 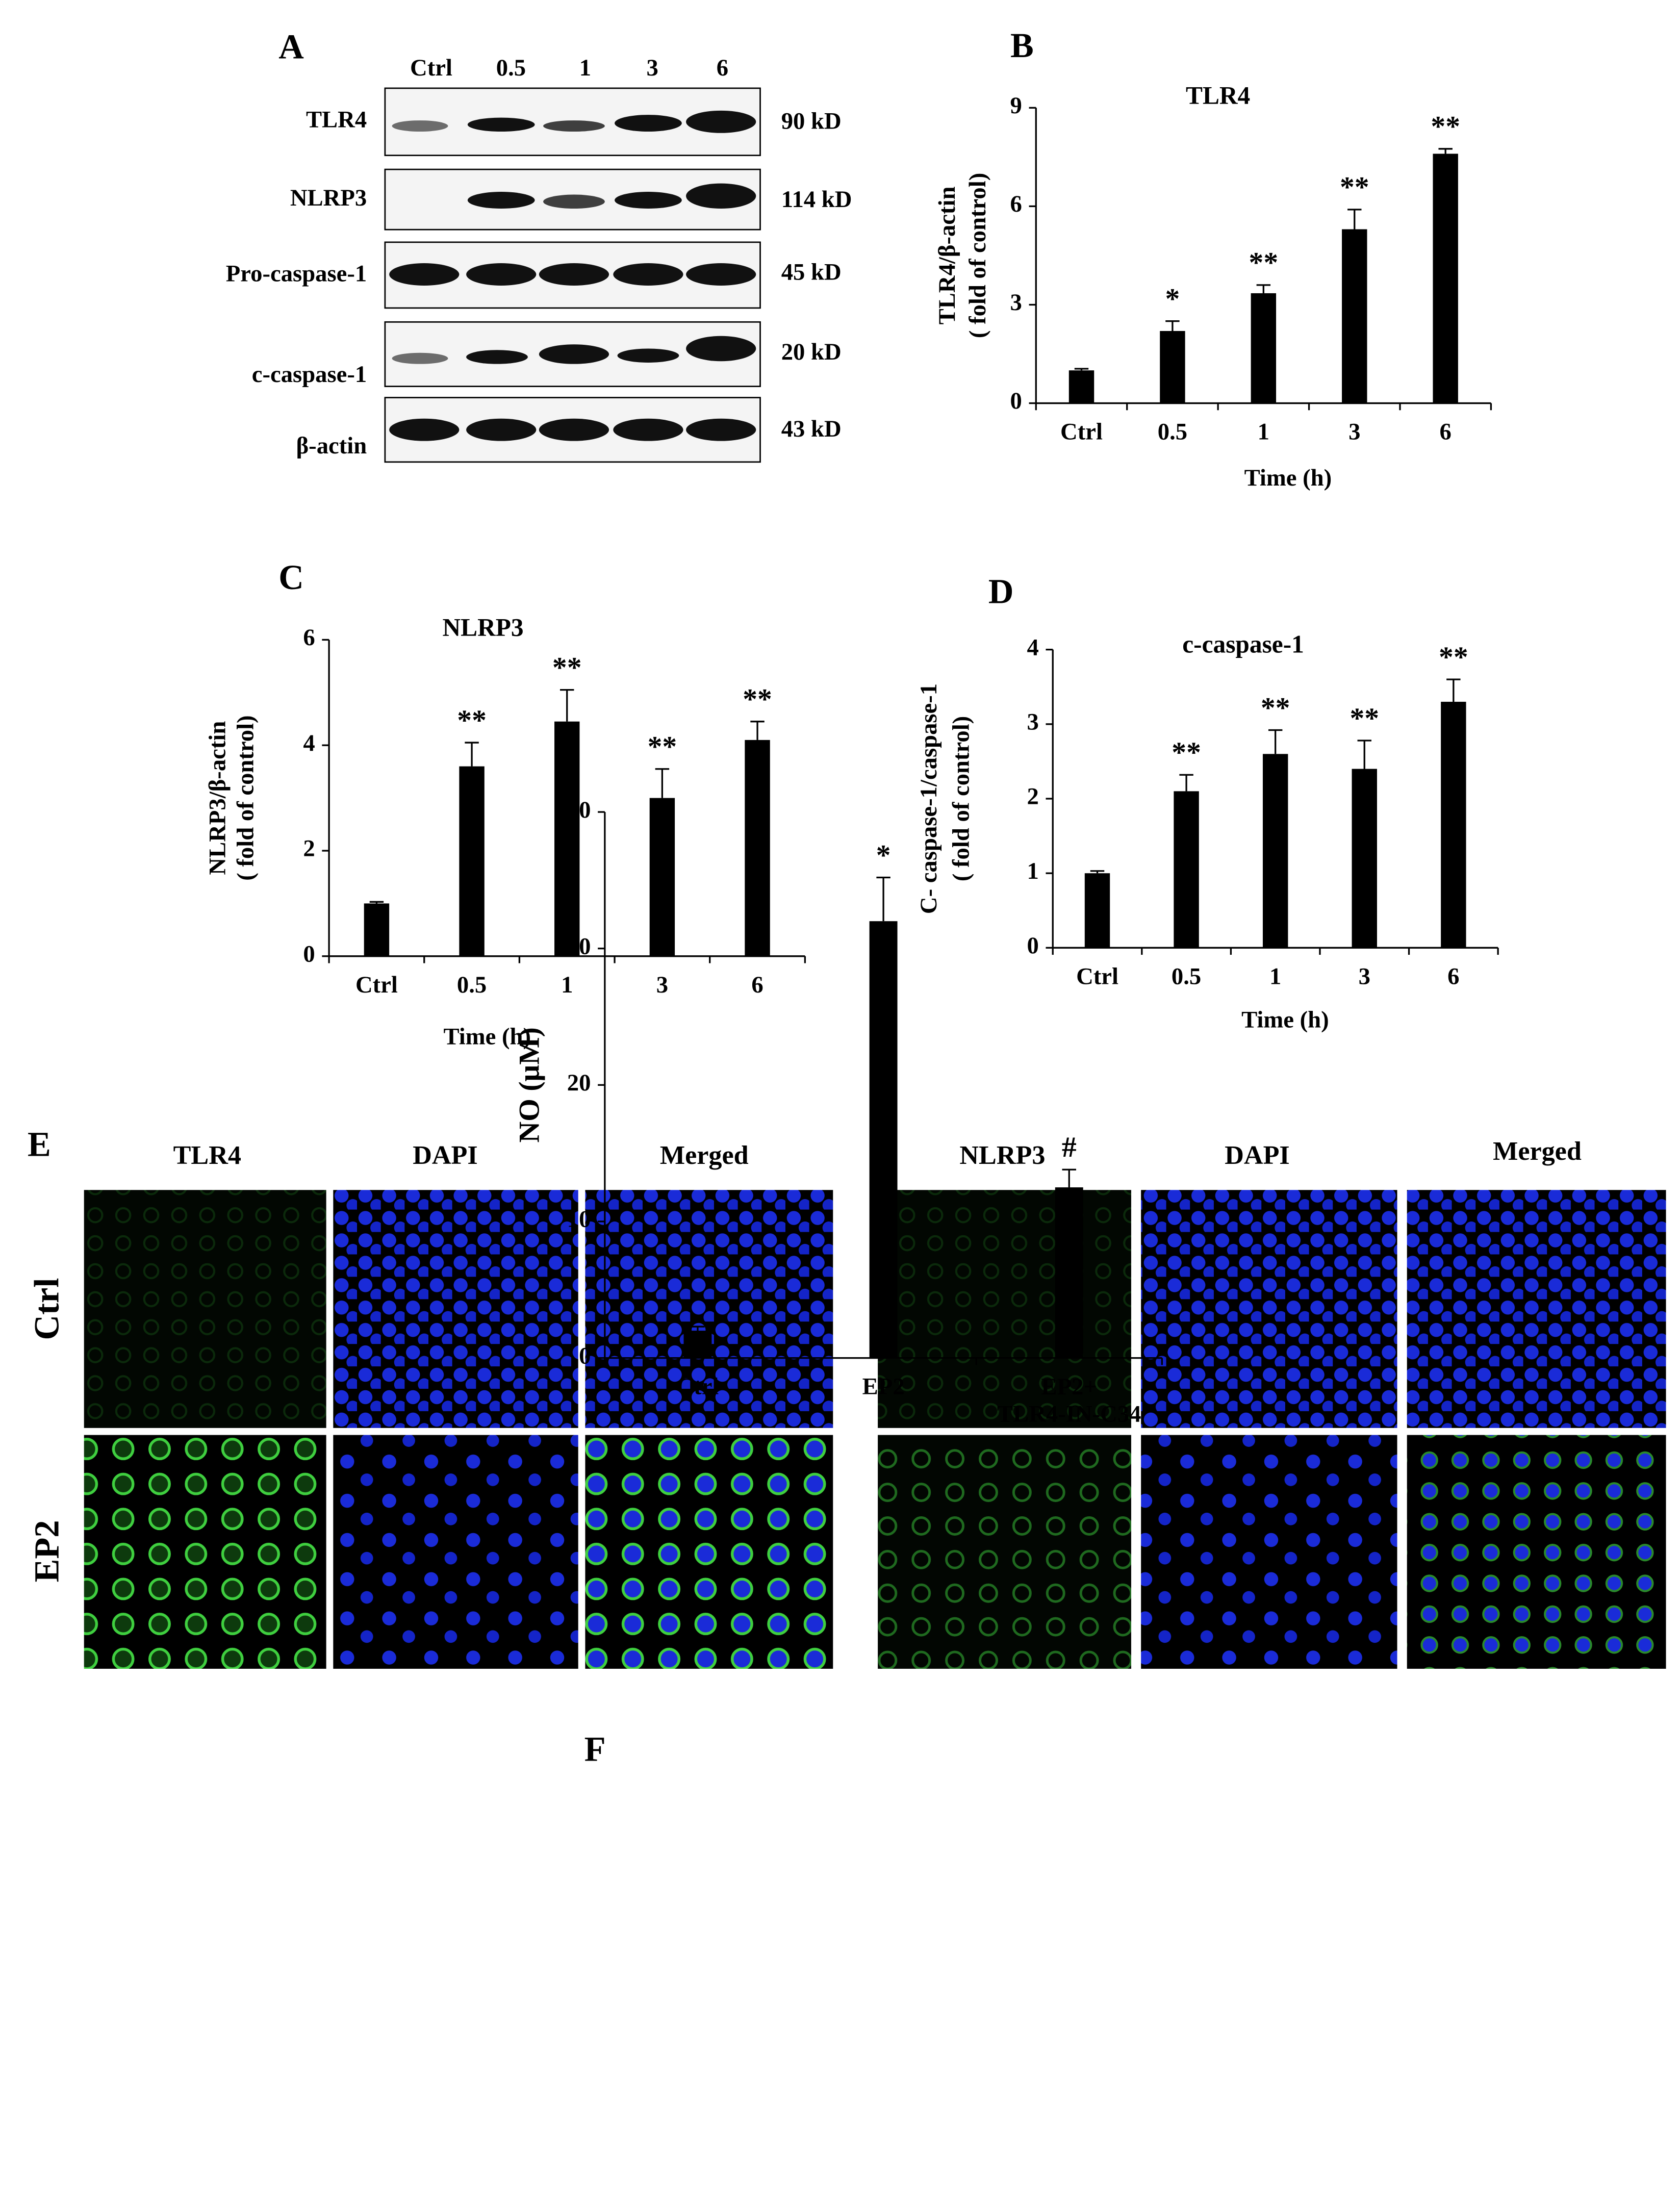 What do you see at coordinates (572, 275) in the screenshot?
I see `bands` at bounding box center [572, 275].